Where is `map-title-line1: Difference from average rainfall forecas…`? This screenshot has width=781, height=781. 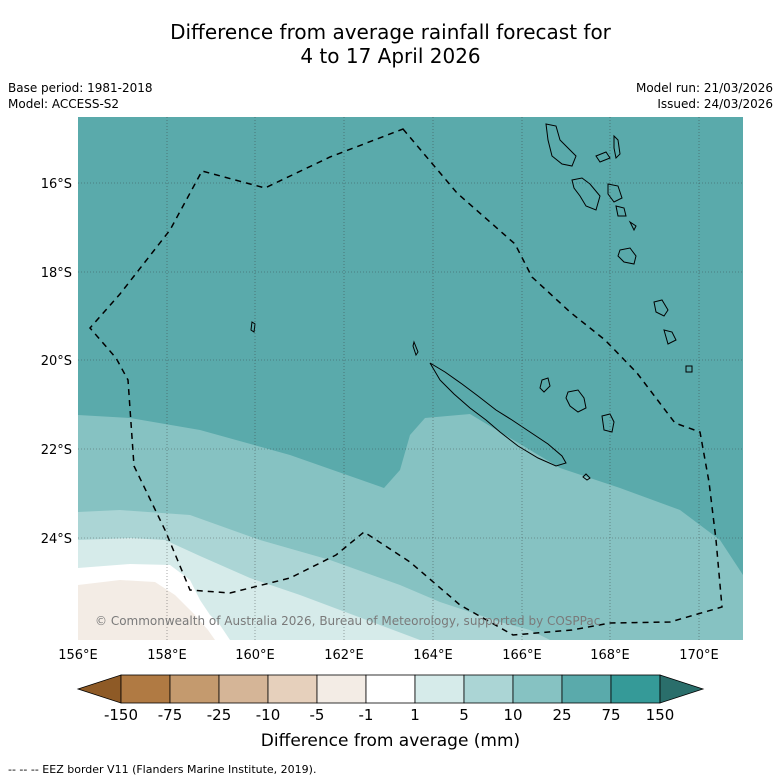 map-title-line1: Difference from average rainfall forecas… is located at coordinates (390, 32).